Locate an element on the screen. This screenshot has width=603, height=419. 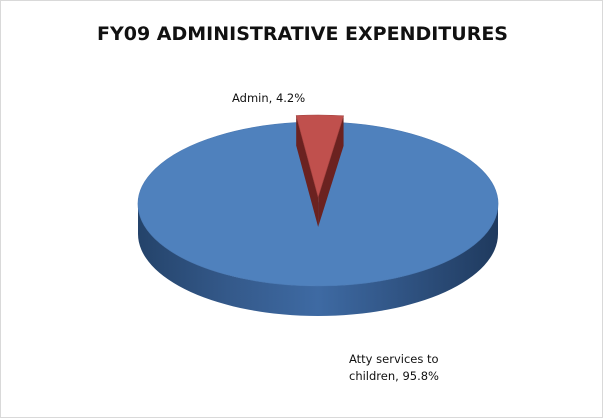
chart-title: FY09 ADMINISTRATIVE EXPENDITURES is located at coordinates (302, 34).